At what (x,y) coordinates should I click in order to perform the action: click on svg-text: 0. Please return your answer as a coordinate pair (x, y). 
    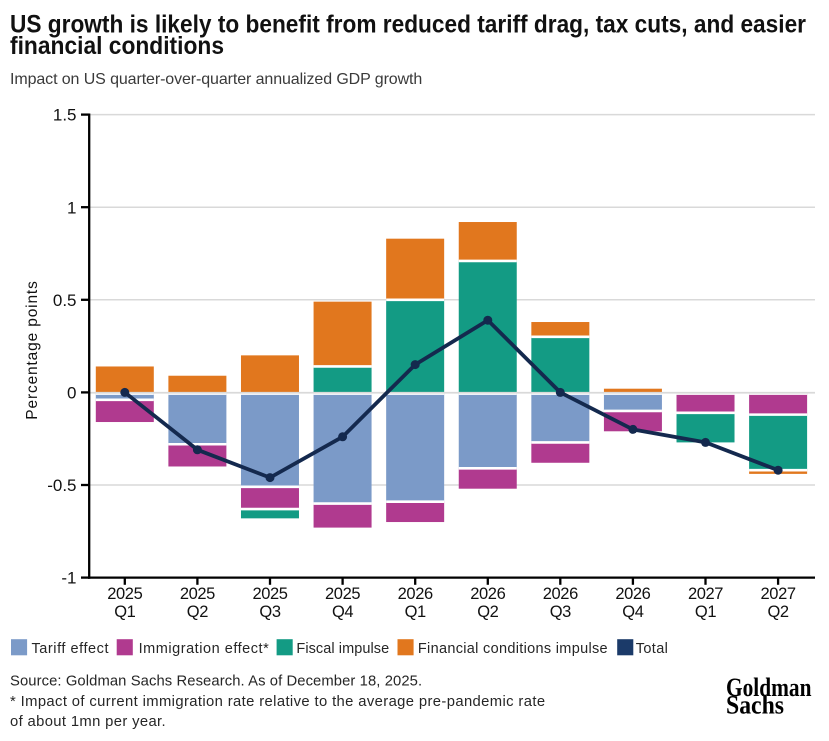
    Looking at the image, I should click on (71, 393).